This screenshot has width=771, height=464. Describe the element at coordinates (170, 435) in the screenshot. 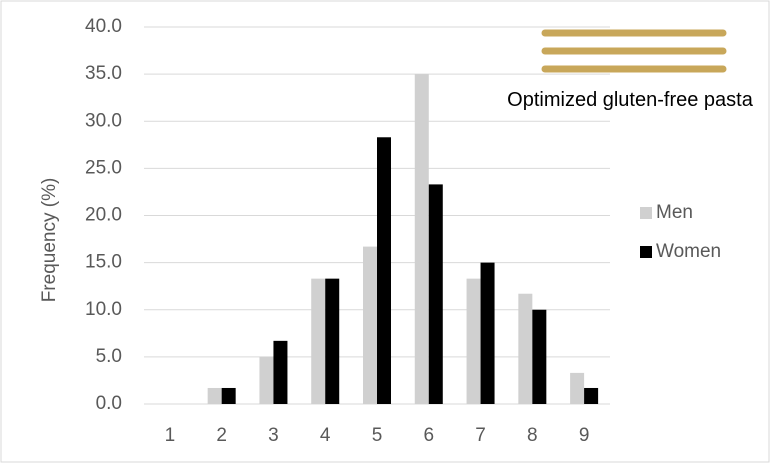

I see `x-tick-label: 1` at that location.